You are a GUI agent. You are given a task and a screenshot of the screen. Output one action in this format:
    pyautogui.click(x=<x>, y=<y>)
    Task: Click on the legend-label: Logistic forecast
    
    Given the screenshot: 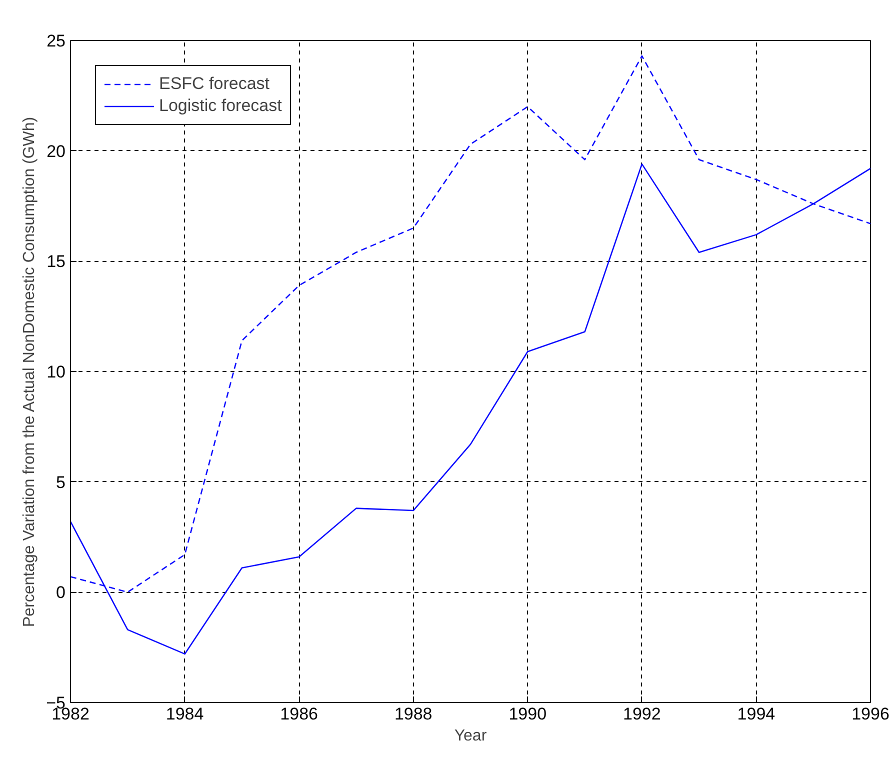 What is the action you would take?
    pyautogui.click(x=220, y=106)
    